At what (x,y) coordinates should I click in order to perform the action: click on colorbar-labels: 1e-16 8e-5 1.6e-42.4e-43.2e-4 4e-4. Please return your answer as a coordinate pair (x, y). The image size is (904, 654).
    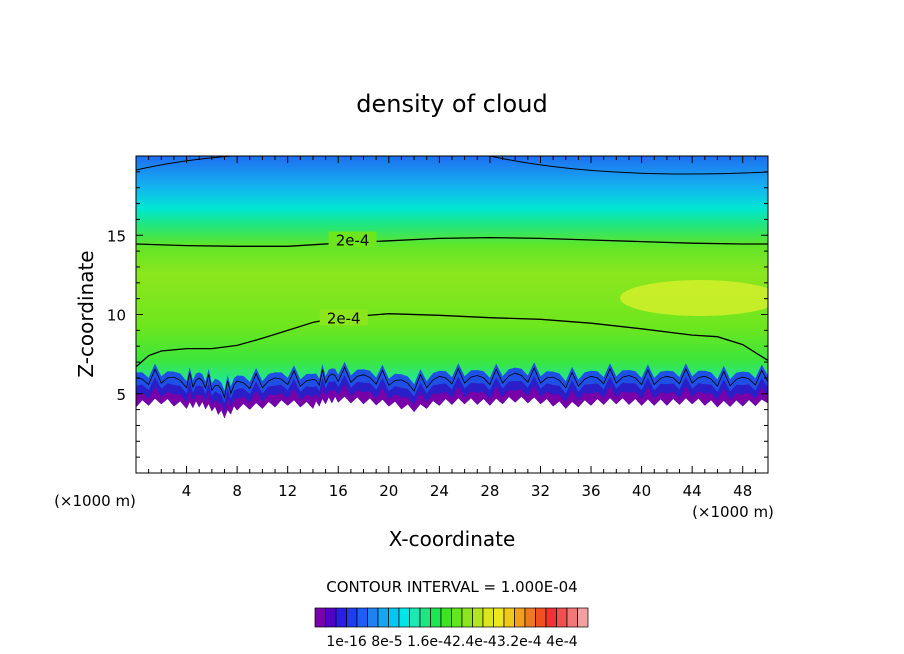
    Looking at the image, I should click on (451, 642).